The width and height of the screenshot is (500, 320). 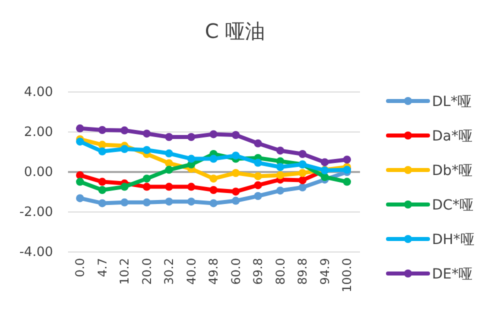 I want to click on legend-label: DE*哑, so click(x=452, y=274).